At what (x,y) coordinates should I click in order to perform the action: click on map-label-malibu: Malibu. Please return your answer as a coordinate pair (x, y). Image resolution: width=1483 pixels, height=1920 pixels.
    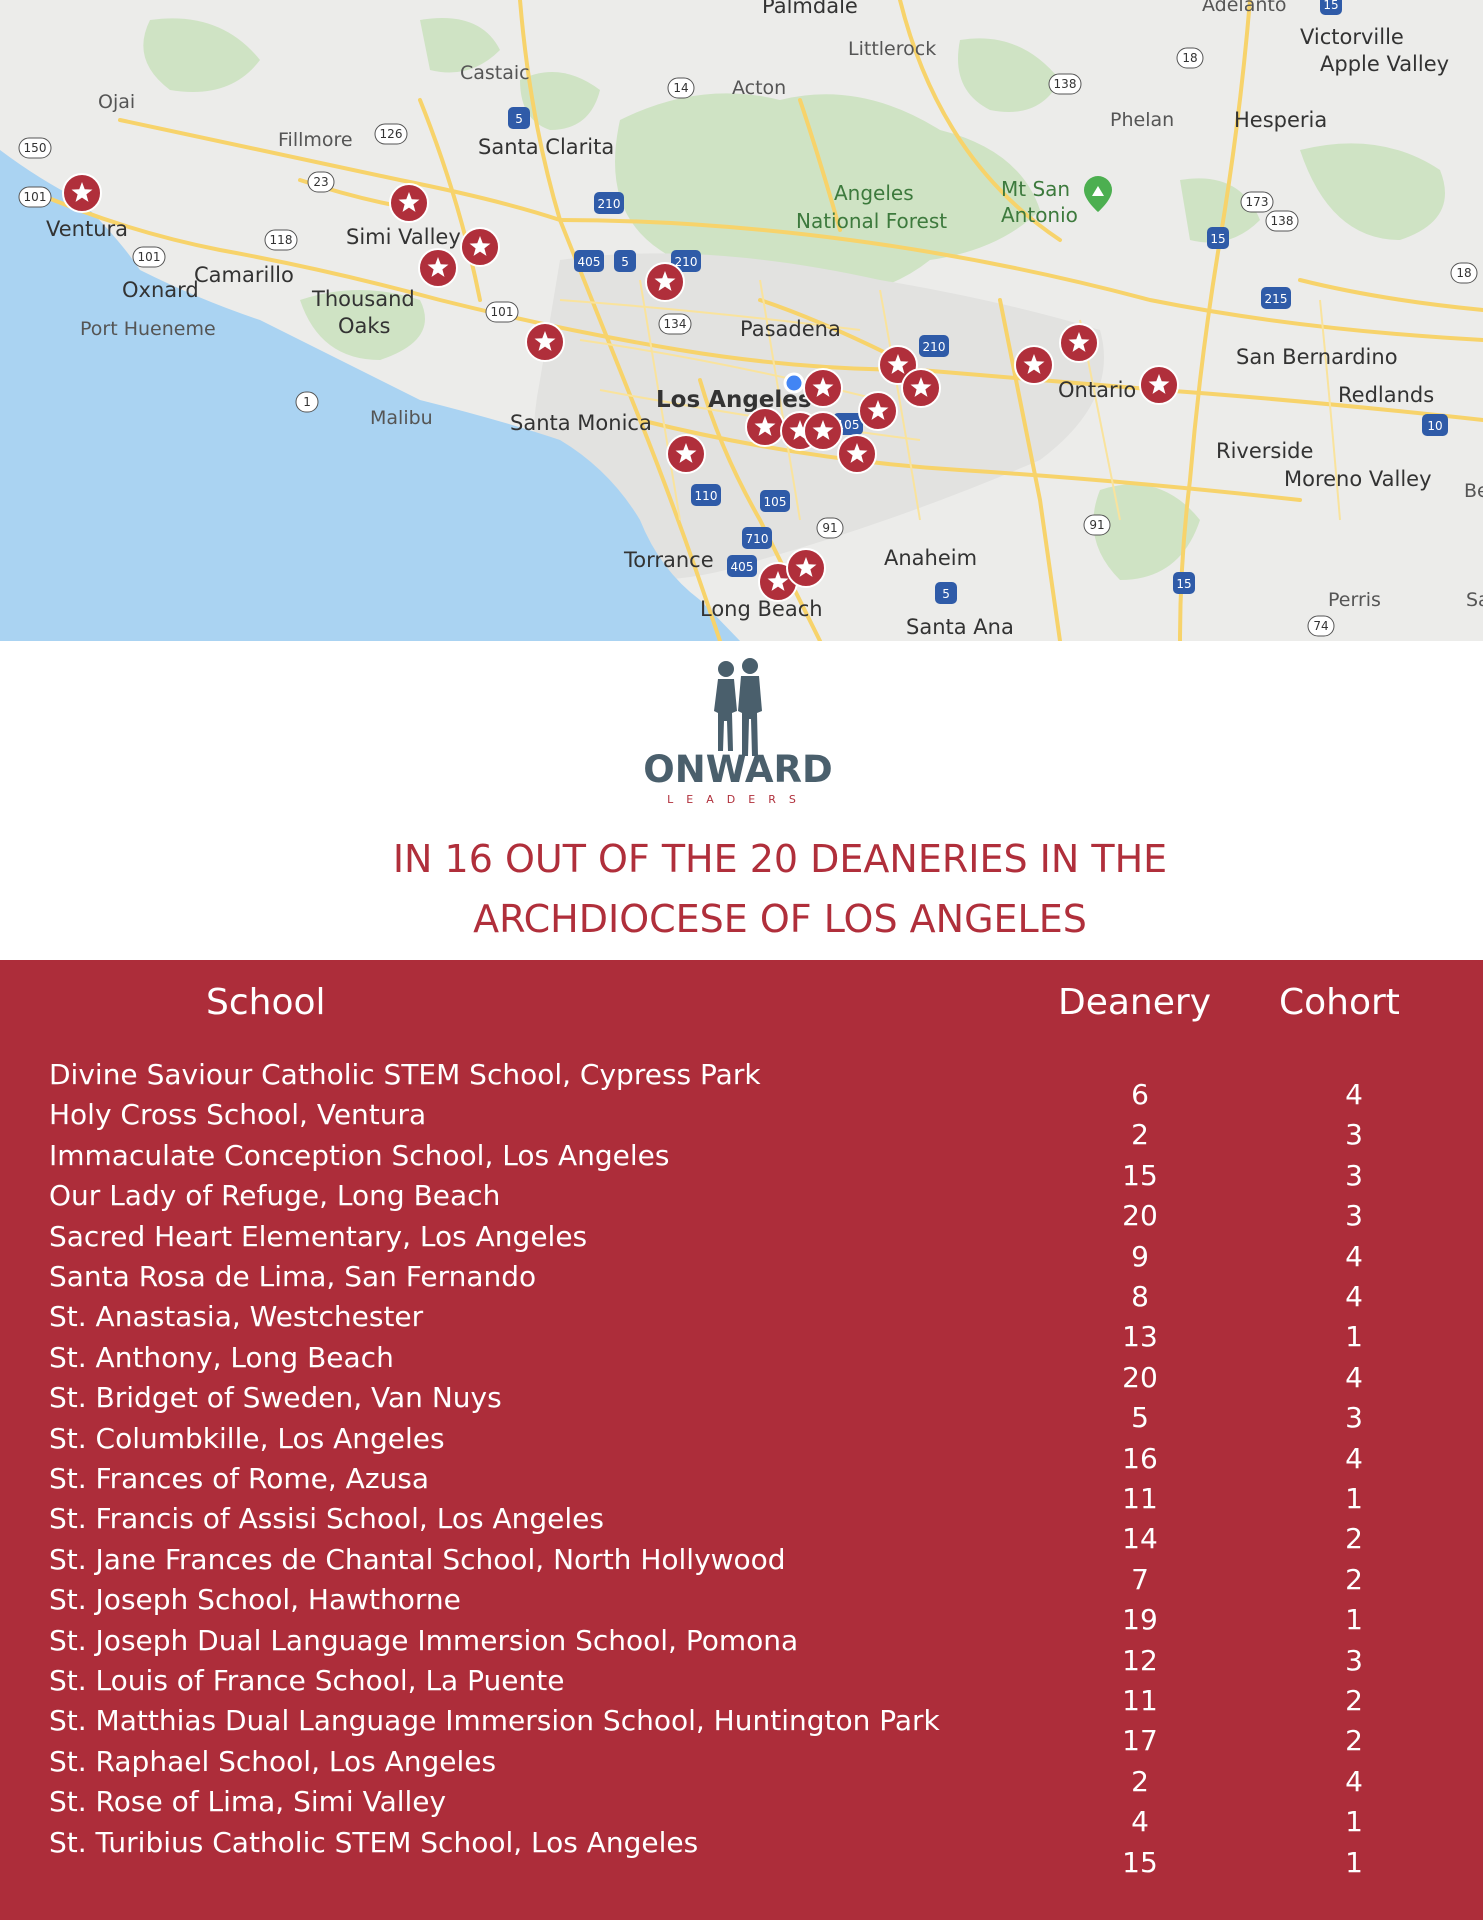
    Looking at the image, I should click on (401, 418).